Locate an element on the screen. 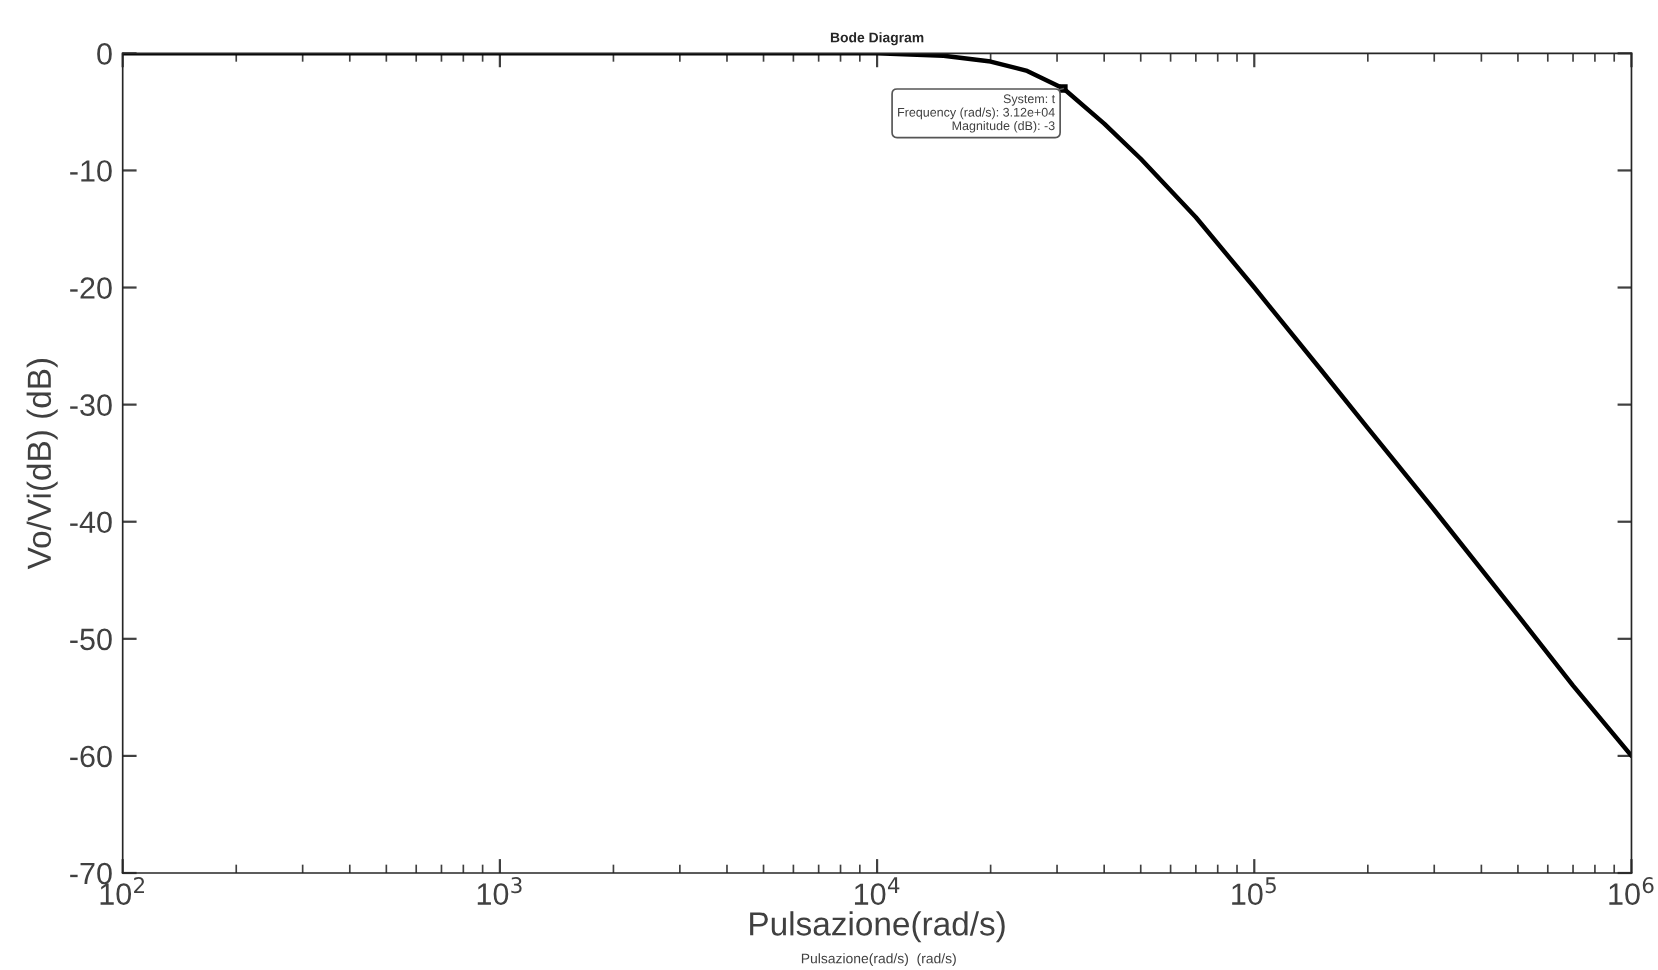  x-axis-title: Pulsazione(rad/s) is located at coordinates (877, 927).